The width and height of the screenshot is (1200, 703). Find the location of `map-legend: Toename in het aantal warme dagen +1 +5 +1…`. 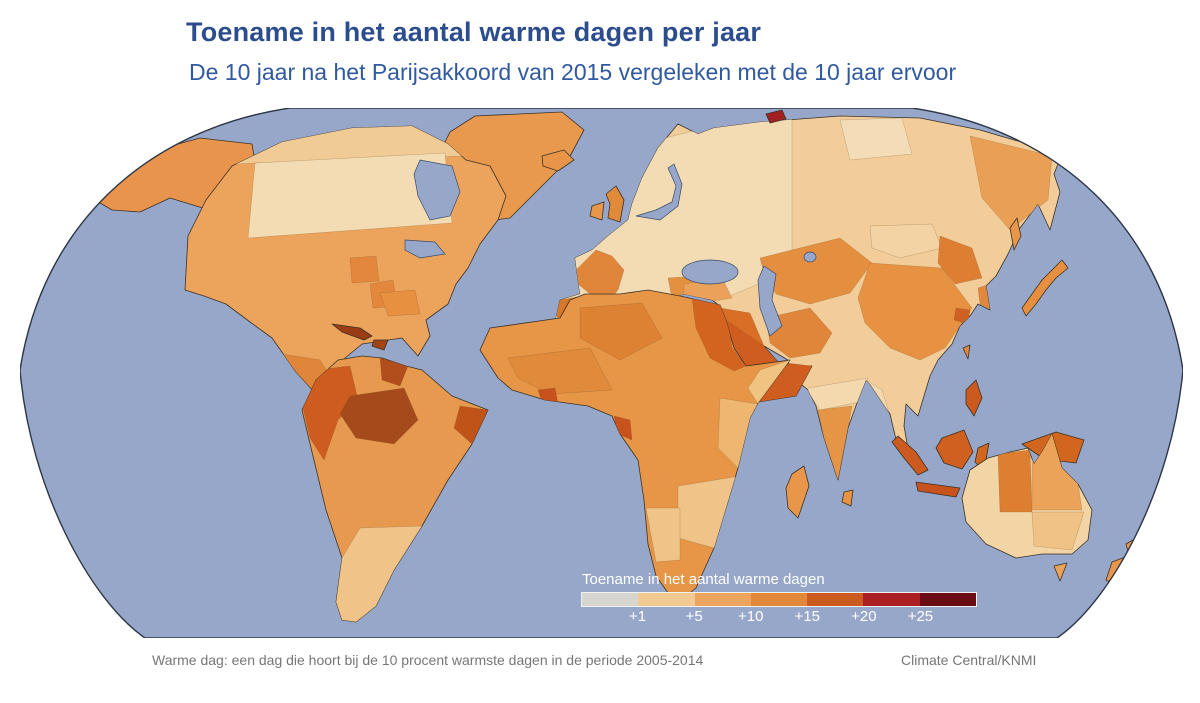

map-legend: Toename in het aantal warme dagen +1 +5 +1… is located at coordinates (779, 599).